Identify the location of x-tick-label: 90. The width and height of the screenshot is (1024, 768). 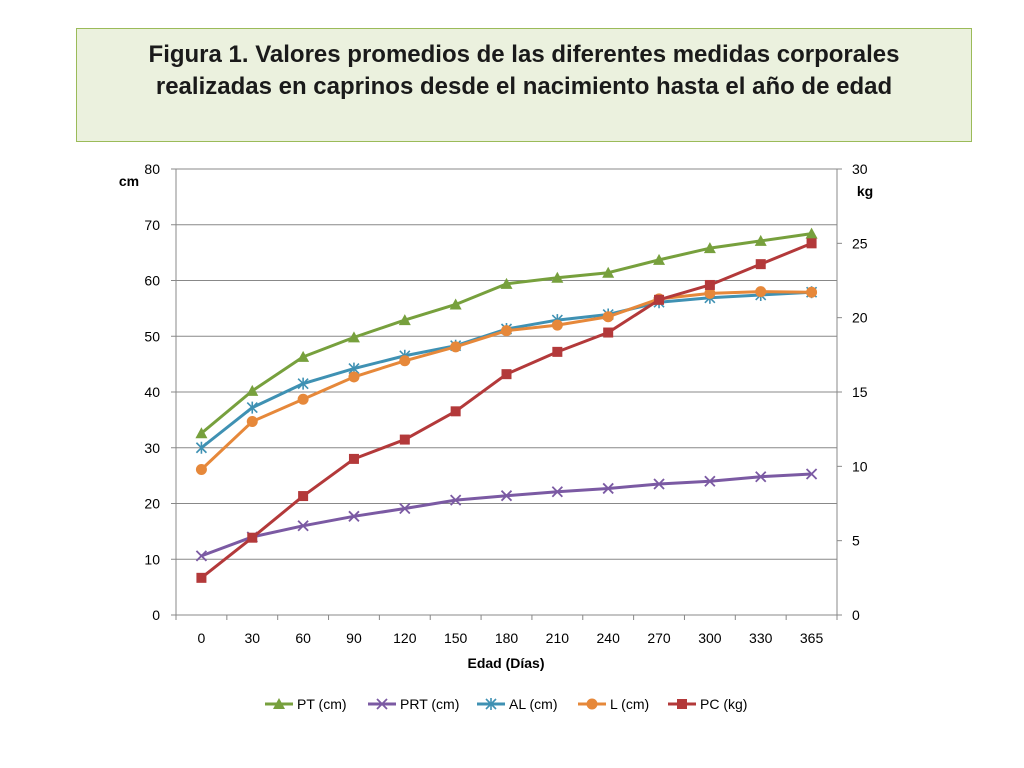
(354, 638).